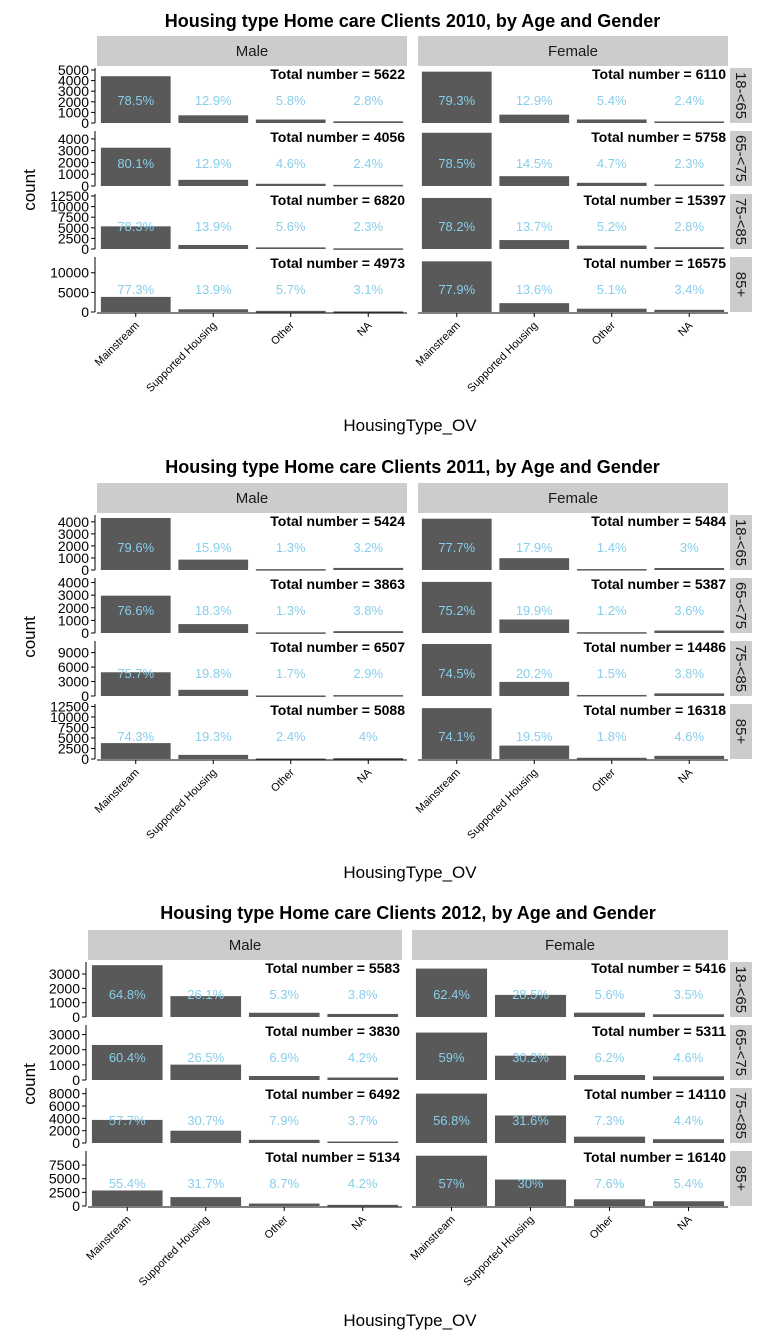  I want to click on bar-2011-18-65-female-mainstream, so click(456, 544).